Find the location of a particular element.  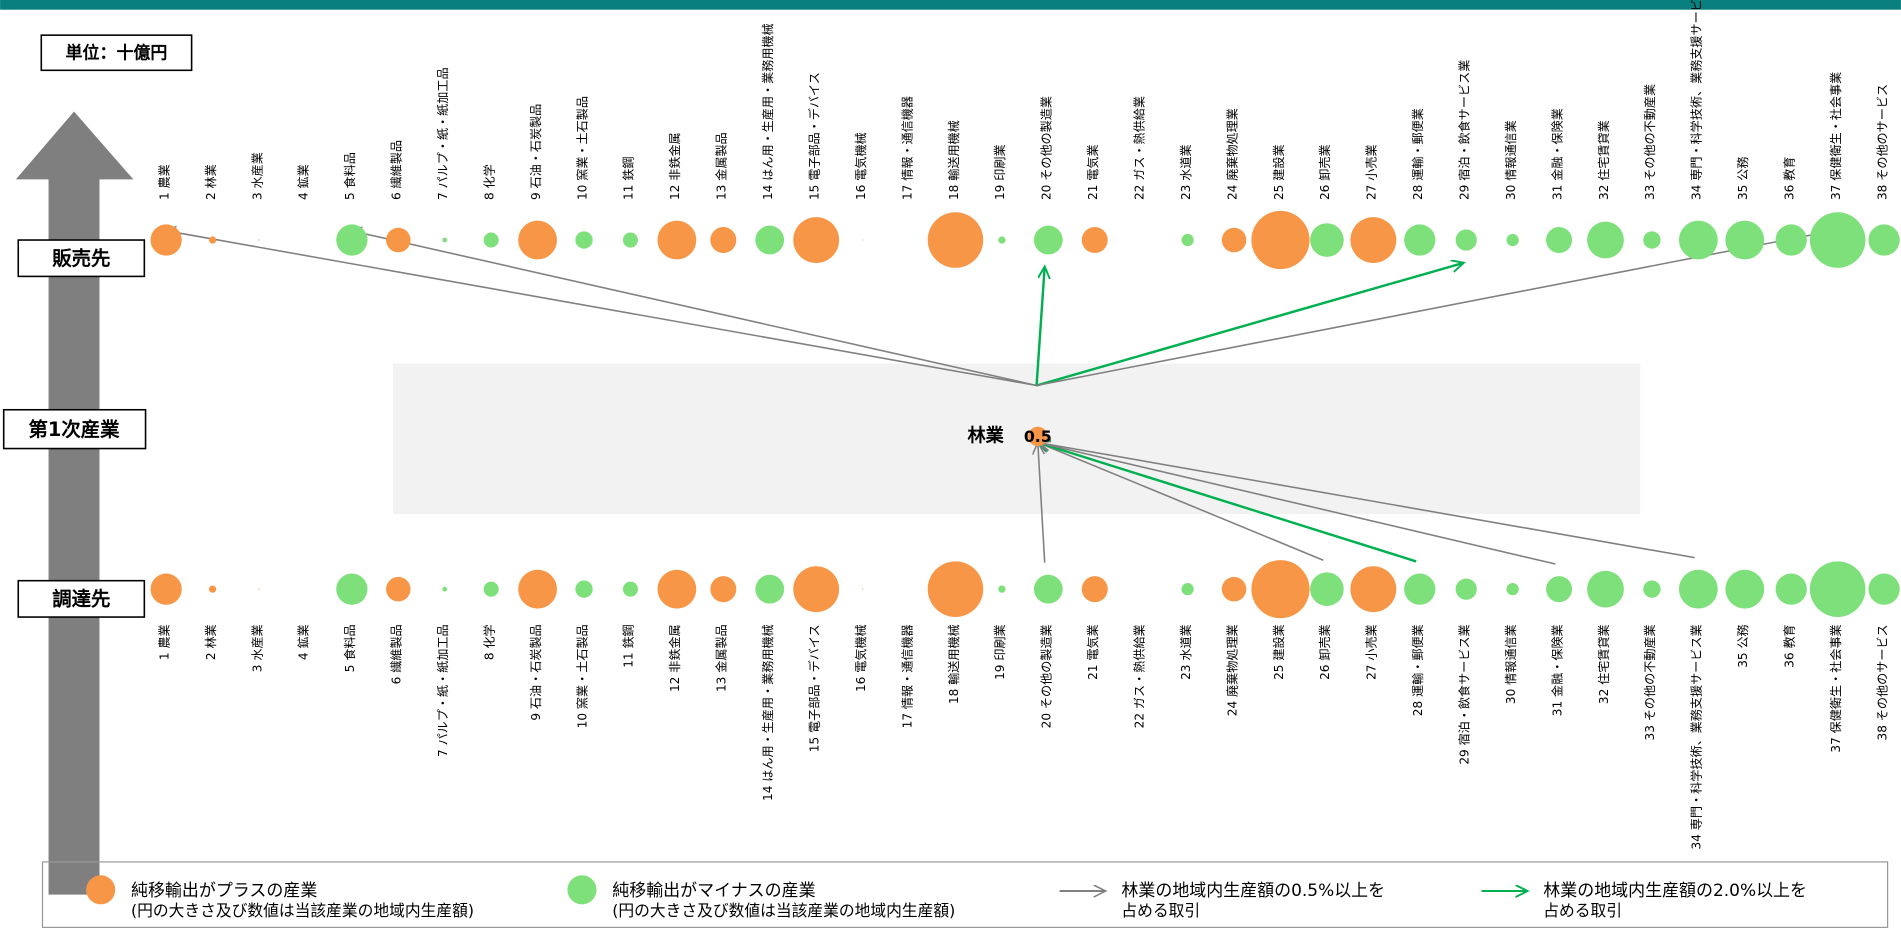

industry-label: 10 窯業・土石製品 is located at coordinates (581, 676).